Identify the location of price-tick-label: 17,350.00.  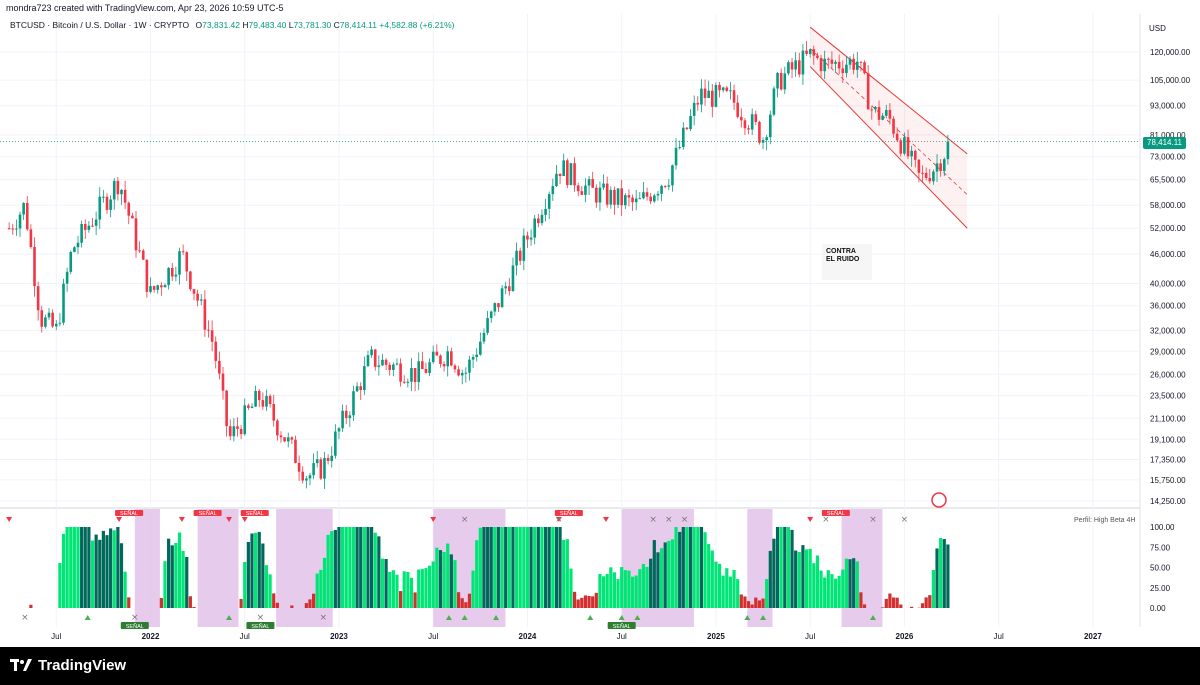
(1168, 460).